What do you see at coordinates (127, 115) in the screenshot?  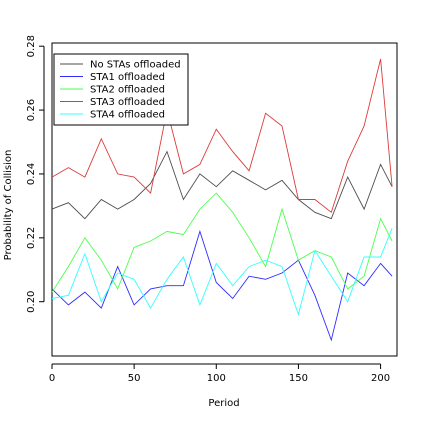 I see `legend-label: STA4 offloaded` at bounding box center [127, 115].